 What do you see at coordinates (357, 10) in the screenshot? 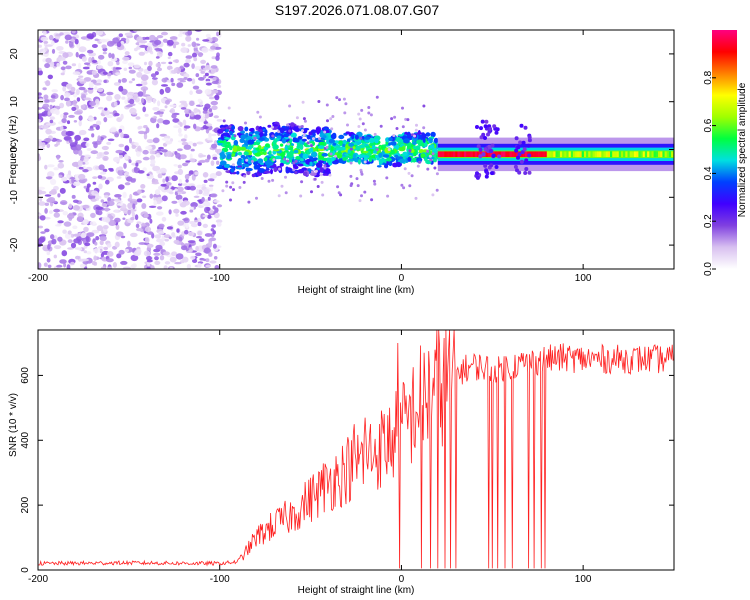
I see `chart-title: S197.2026.071.08.07.G07` at bounding box center [357, 10].